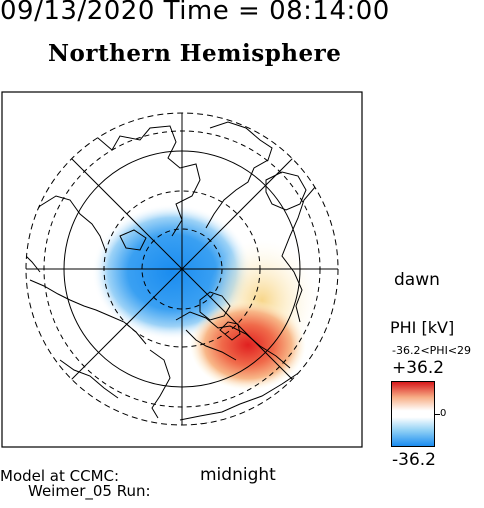  Describe the element at coordinates (443, 413) in the screenshot. I see `colorbar-zero-label: 0` at that location.